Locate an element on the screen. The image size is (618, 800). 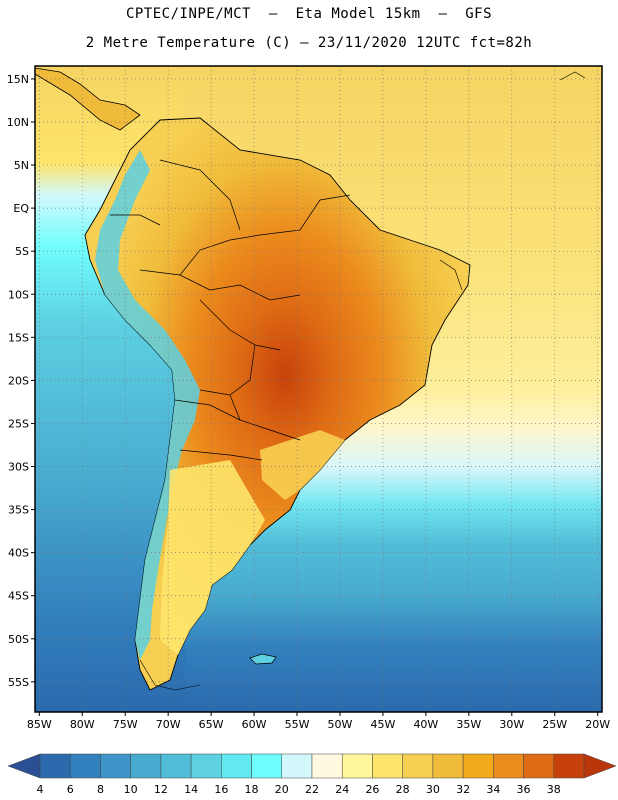
lat-tick-label: 55S is located at coordinates (18, 682).